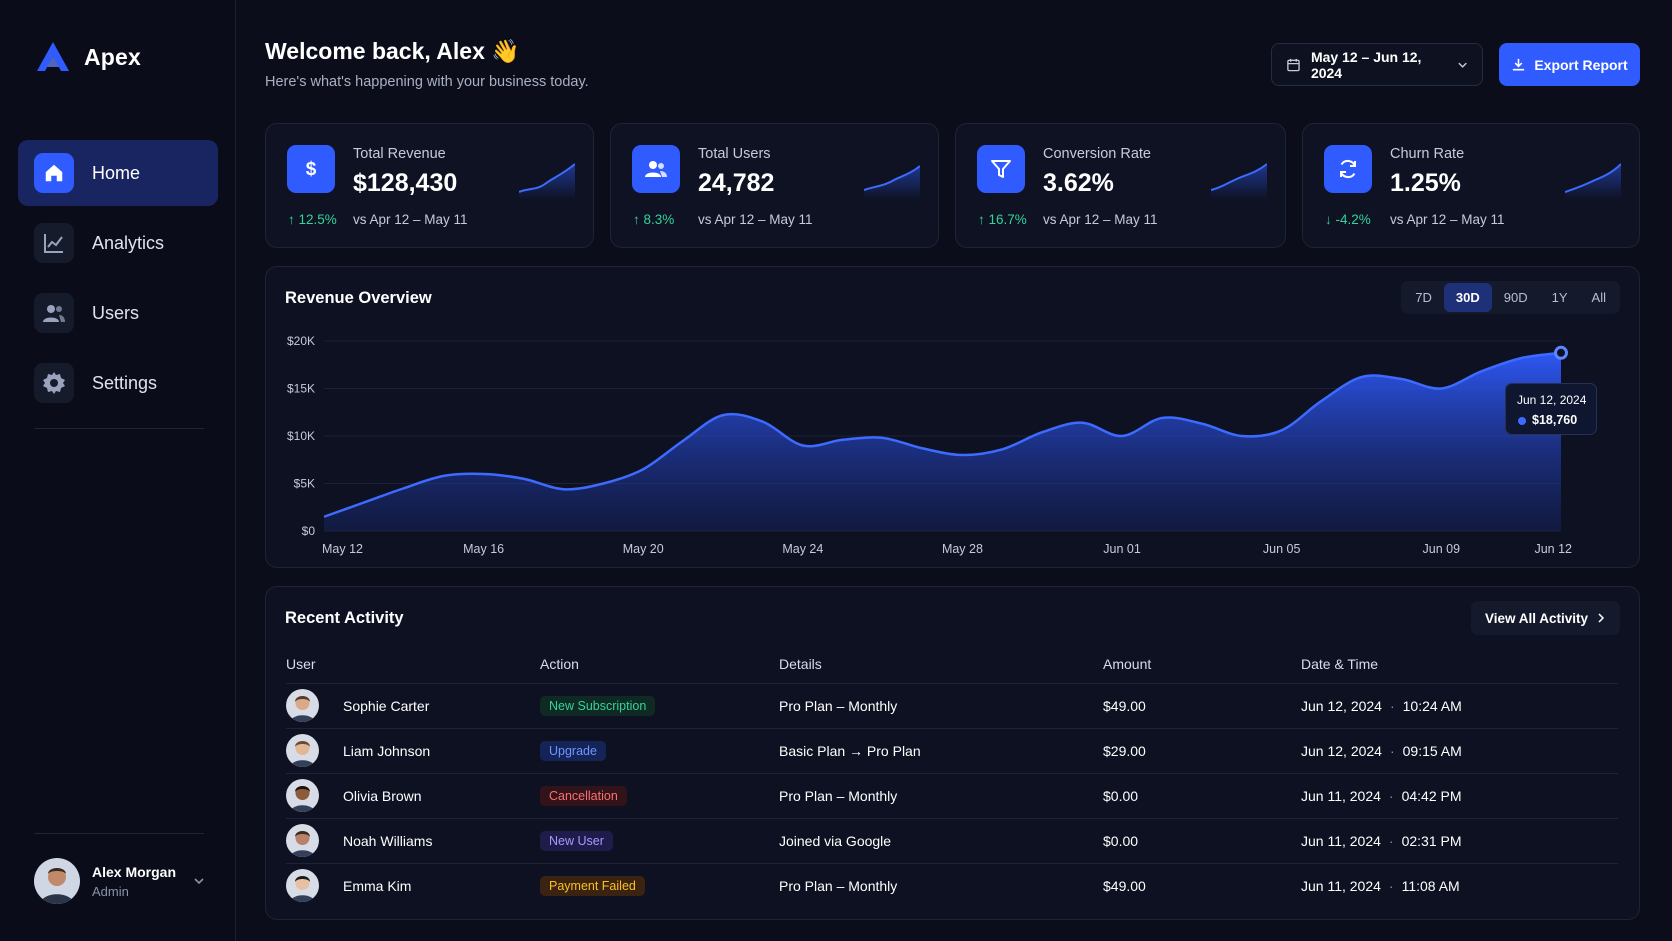  I want to click on action-cell: New User, so click(659, 841).